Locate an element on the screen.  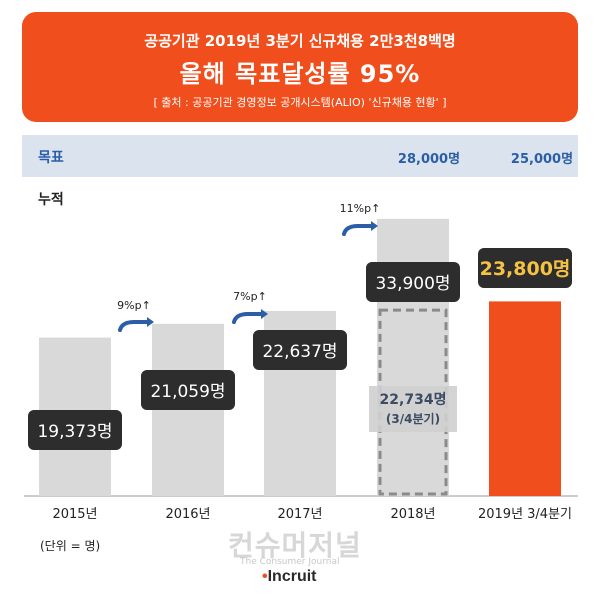
tick-label-4: 2019년 3/4분기 is located at coordinates (525, 514).